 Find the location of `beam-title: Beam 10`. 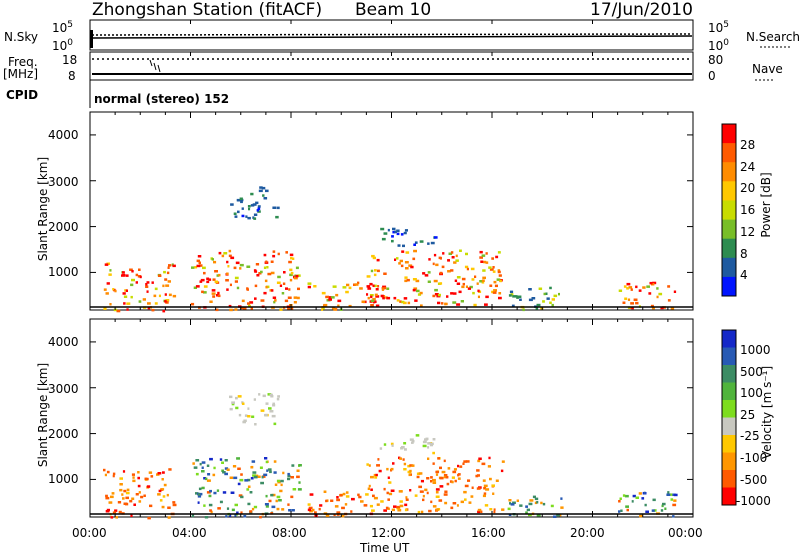

beam-title: Beam 10 is located at coordinates (393, 10).